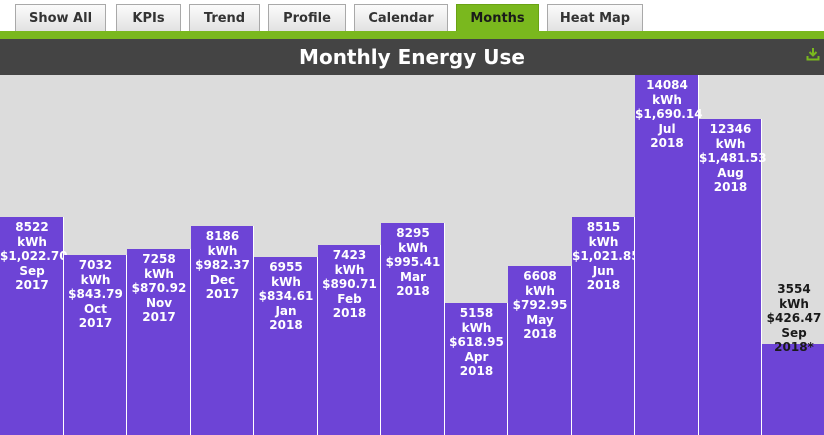 The width and height of the screenshot is (824, 435). What do you see at coordinates (606, 256) in the screenshot?
I see `data-label: 8515 kWh $1,021.85 Jun 2018` at bounding box center [606, 256].